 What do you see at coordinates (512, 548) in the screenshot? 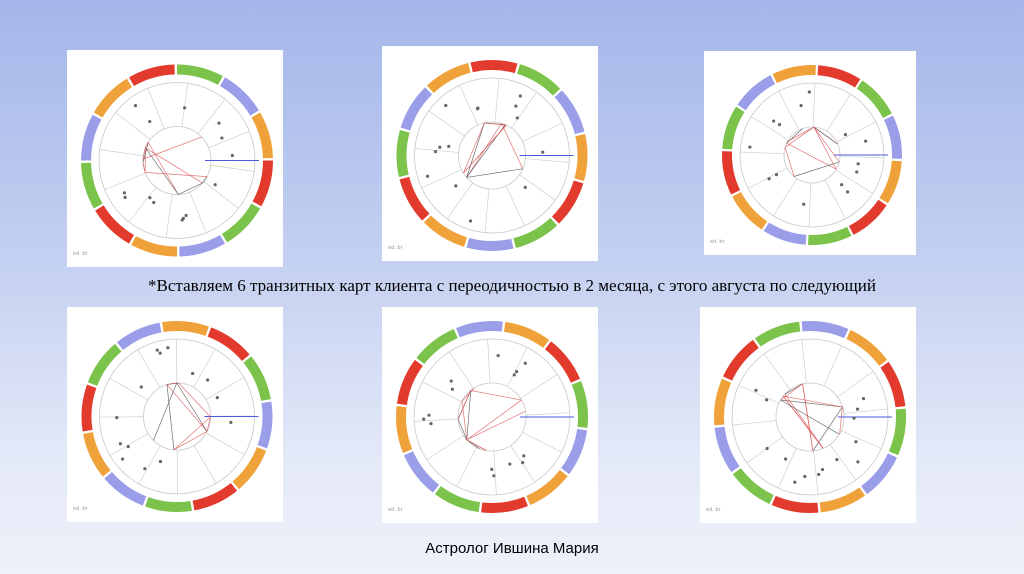
I see `author-footer: Астролог Ившина Мария` at bounding box center [512, 548].